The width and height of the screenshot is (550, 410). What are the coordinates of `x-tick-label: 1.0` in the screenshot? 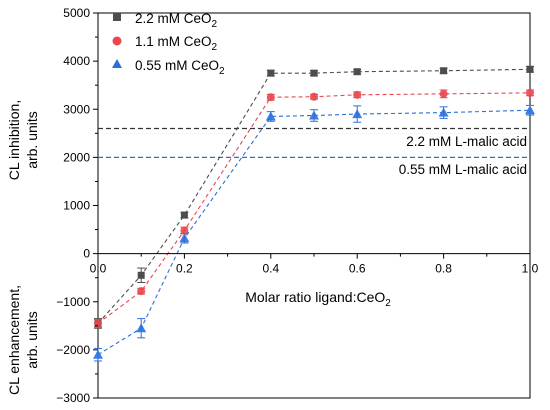 It's located at (530, 269).